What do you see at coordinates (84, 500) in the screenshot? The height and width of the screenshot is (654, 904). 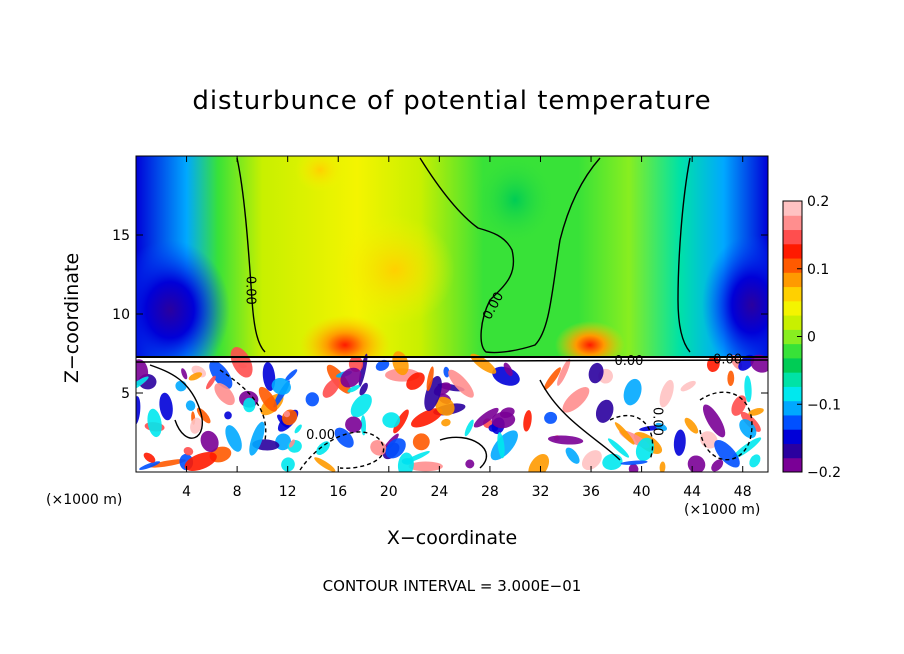 I see `x-unit-left: (×1000 m)` at bounding box center [84, 500].